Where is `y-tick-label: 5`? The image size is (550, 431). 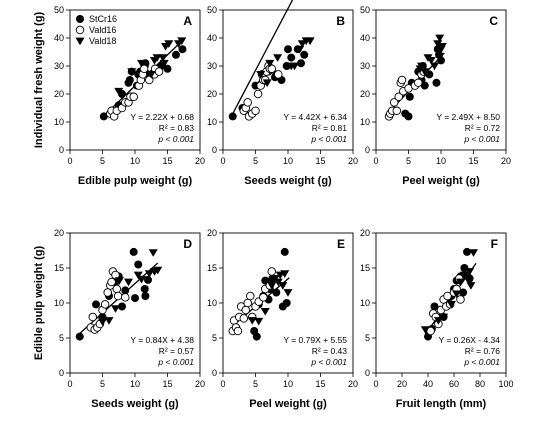
y-tick-label: 5 is located at coordinates (214, 338).